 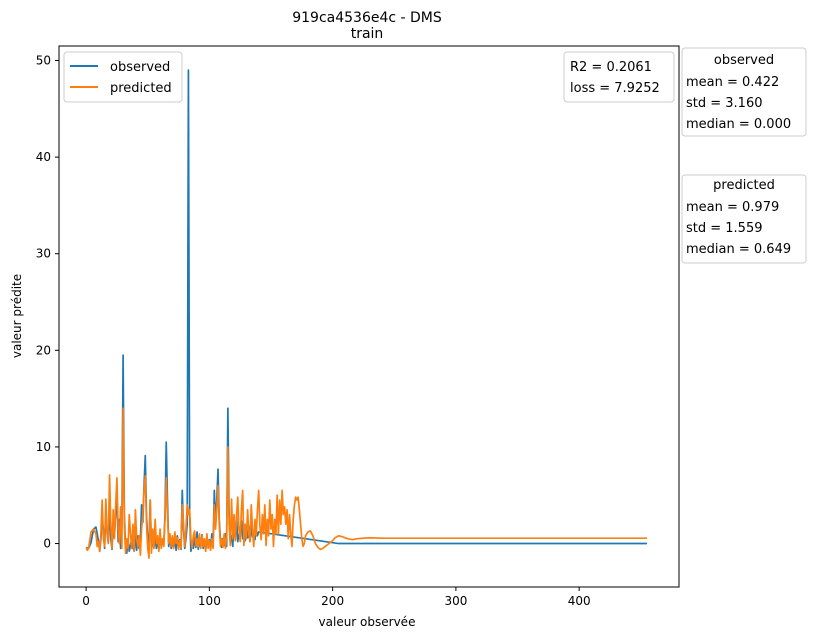 I want to click on legend-box, so click(x=123, y=77).